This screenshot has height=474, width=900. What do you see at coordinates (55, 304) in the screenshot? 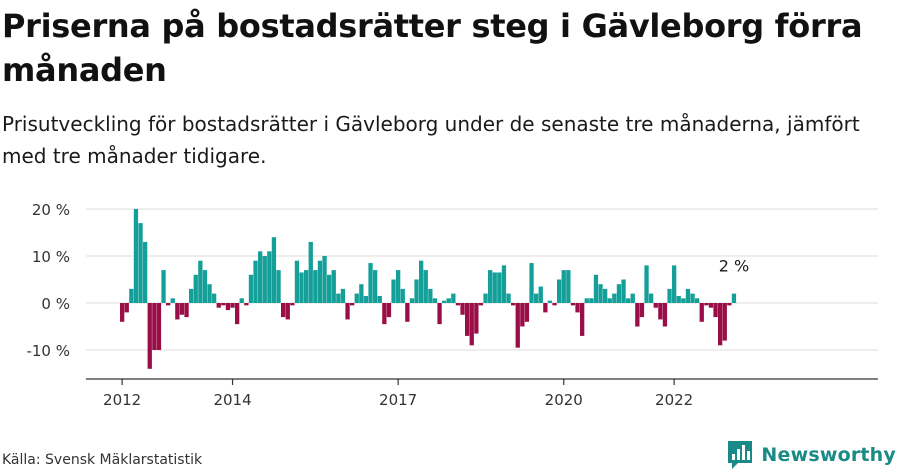
I see `y-tick-label: 0 %` at bounding box center [55, 304].